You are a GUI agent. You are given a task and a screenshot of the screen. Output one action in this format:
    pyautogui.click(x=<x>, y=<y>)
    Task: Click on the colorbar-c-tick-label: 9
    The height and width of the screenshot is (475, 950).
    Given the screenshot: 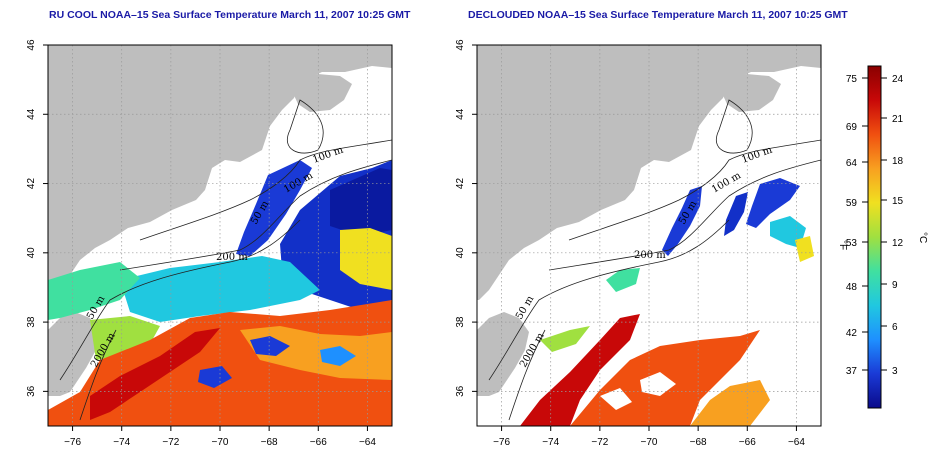 What is the action you would take?
    pyautogui.click(x=895, y=285)
    